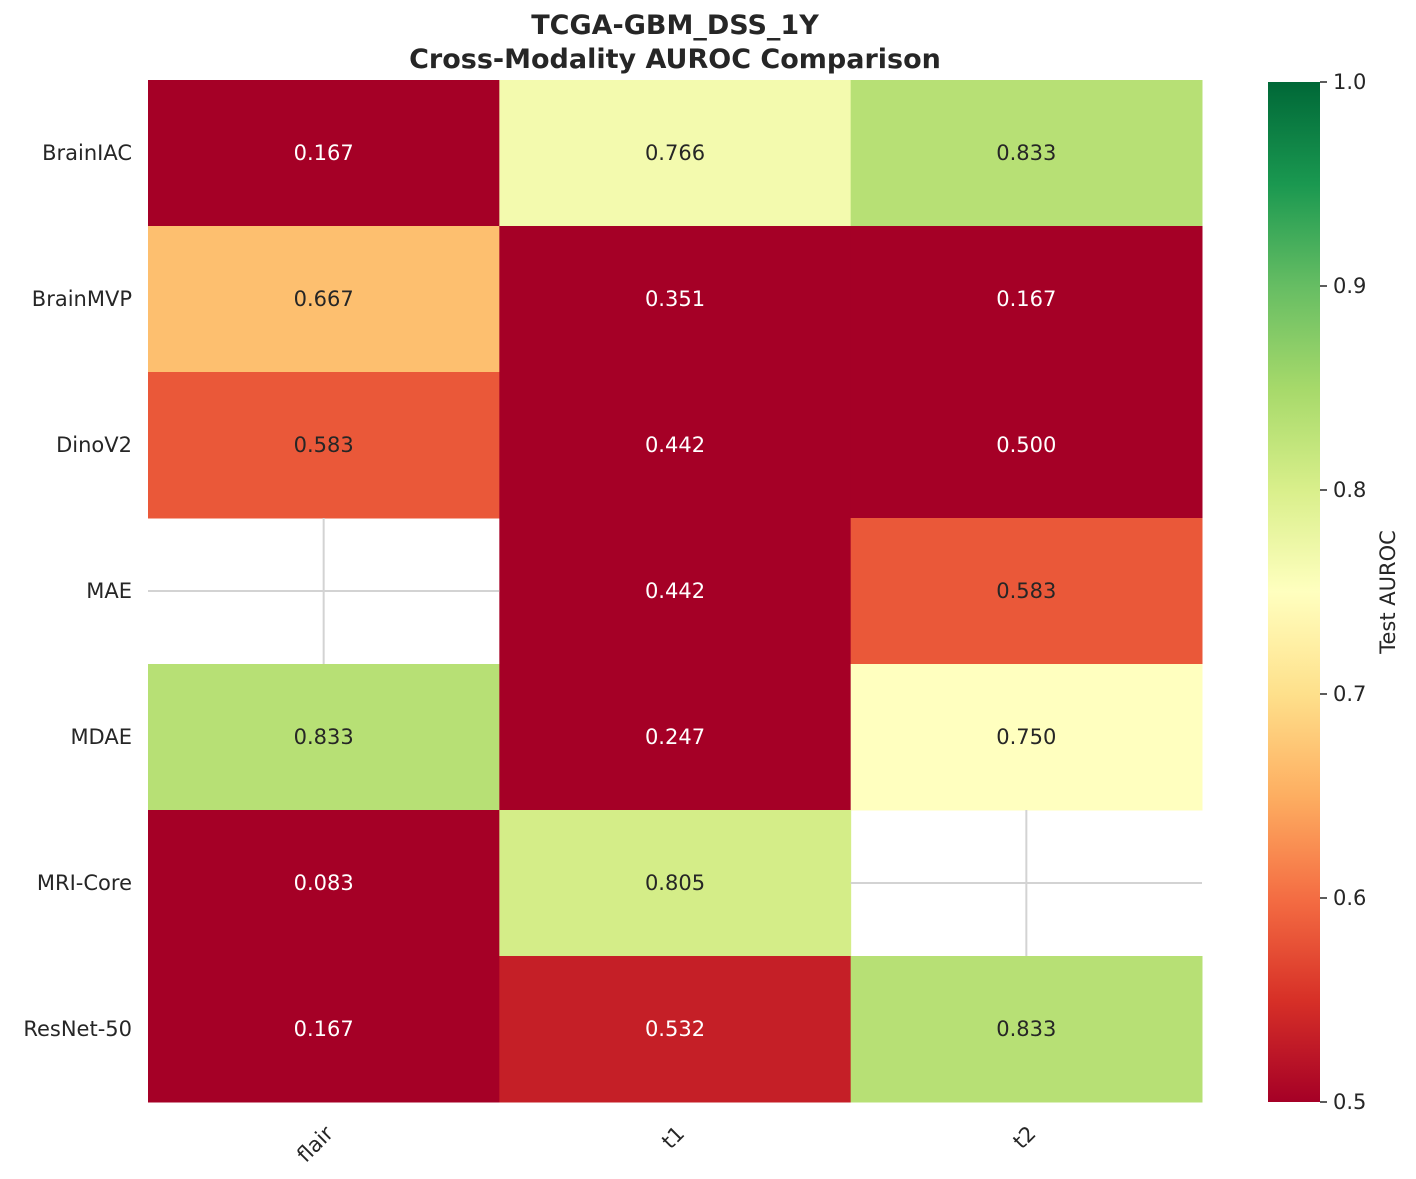  I want to click on heatmap-cell-MRI-Core-flair, so click(324, 883).